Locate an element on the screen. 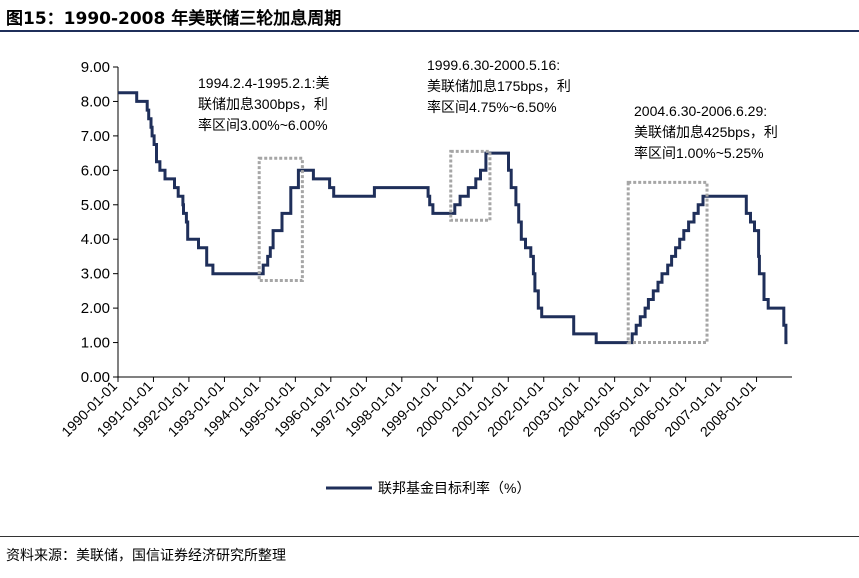 Image resolution: width=859 pixels, height=578 pixels. y-tick-label: 2.00 is located at coordinates (95, 308).